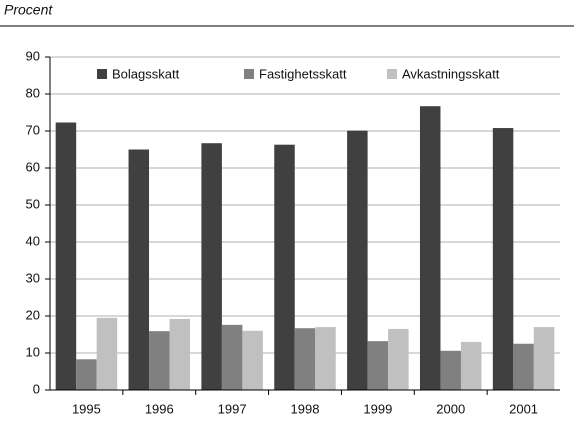 Image resolution: width=574 pixels, height=428 pixels. What do you see at coordinates (33, 314) in the screenshot?
I see `y-tick-label: 20` at bounding box center [33, 314].